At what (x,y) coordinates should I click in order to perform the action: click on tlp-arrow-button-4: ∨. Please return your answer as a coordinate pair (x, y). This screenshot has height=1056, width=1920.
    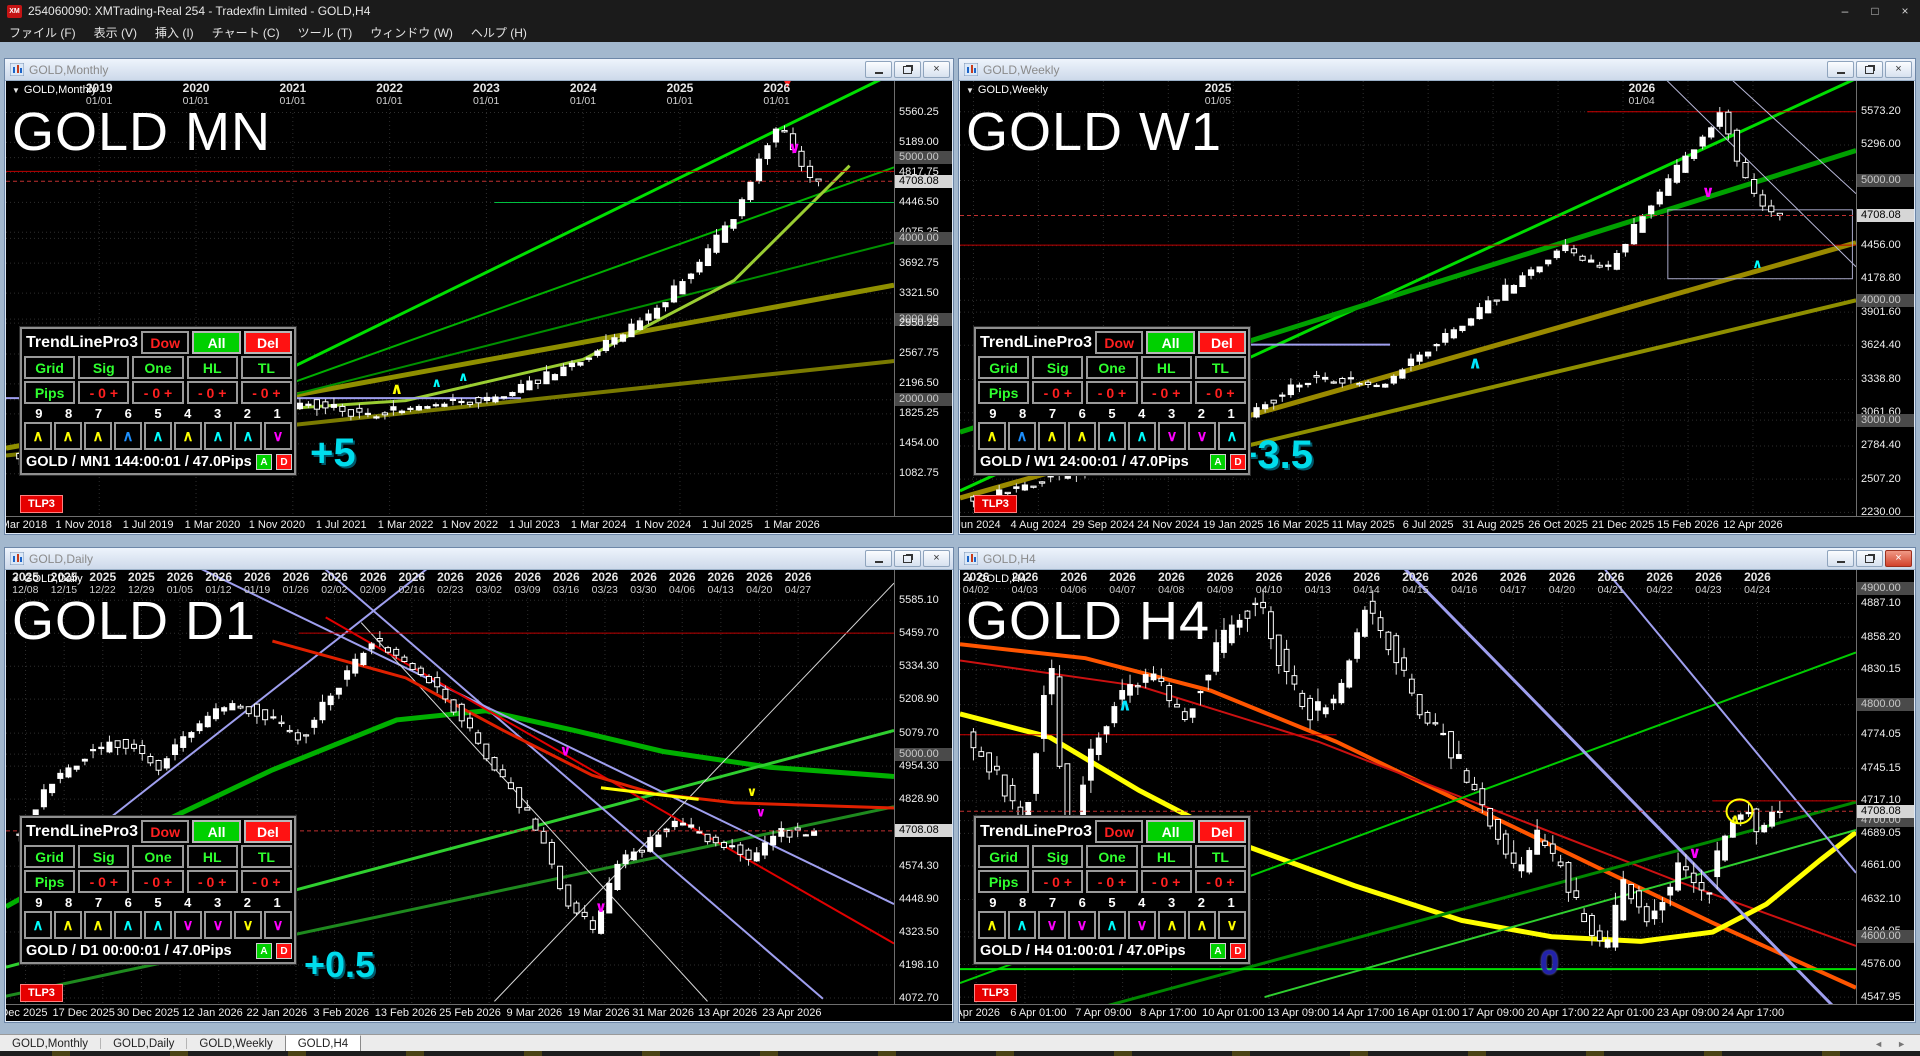
    Looking at the image, I should click on (188, 925).